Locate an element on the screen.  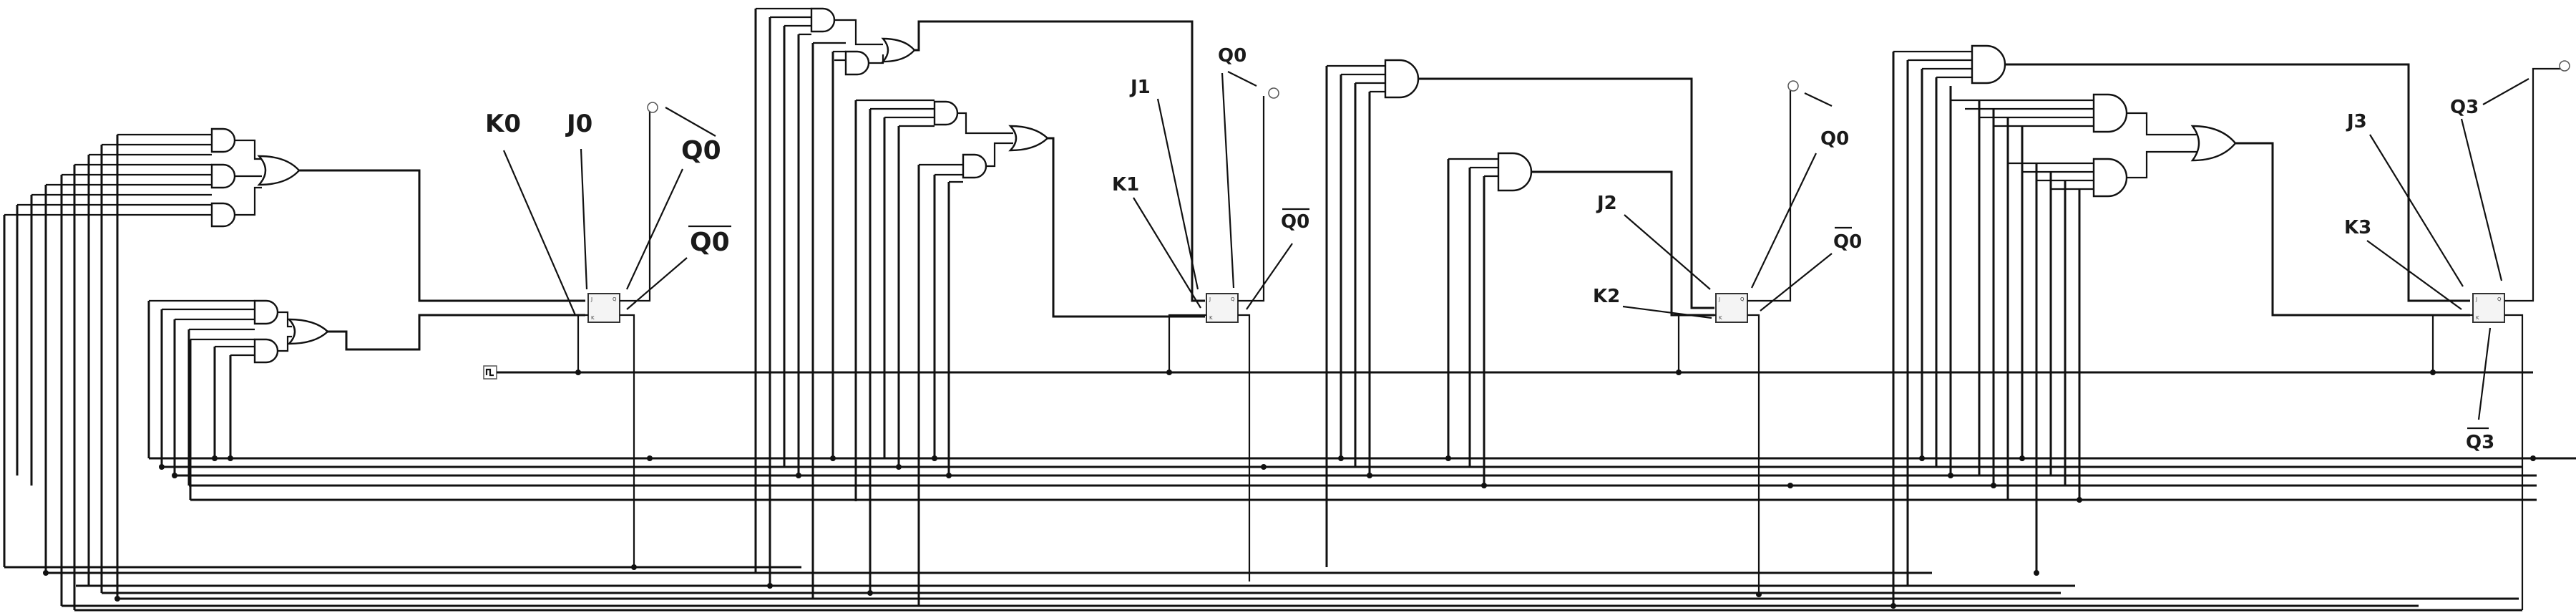
or-gate-s0-b is located at coordinates (308, 331).